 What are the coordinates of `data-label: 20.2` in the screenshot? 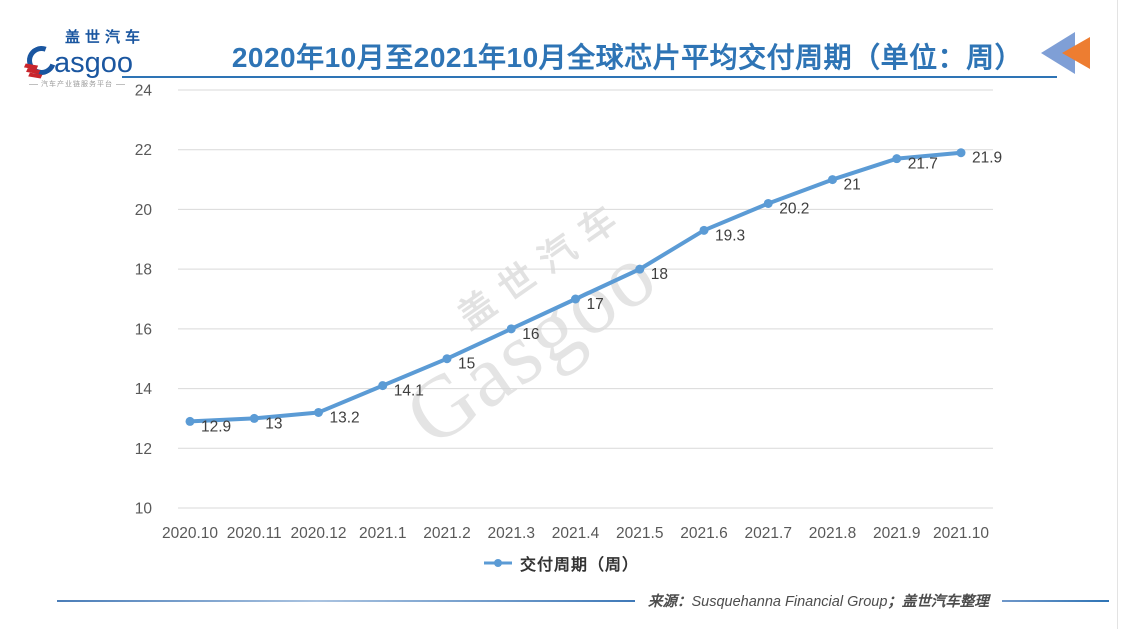 It's located at (794, 208).